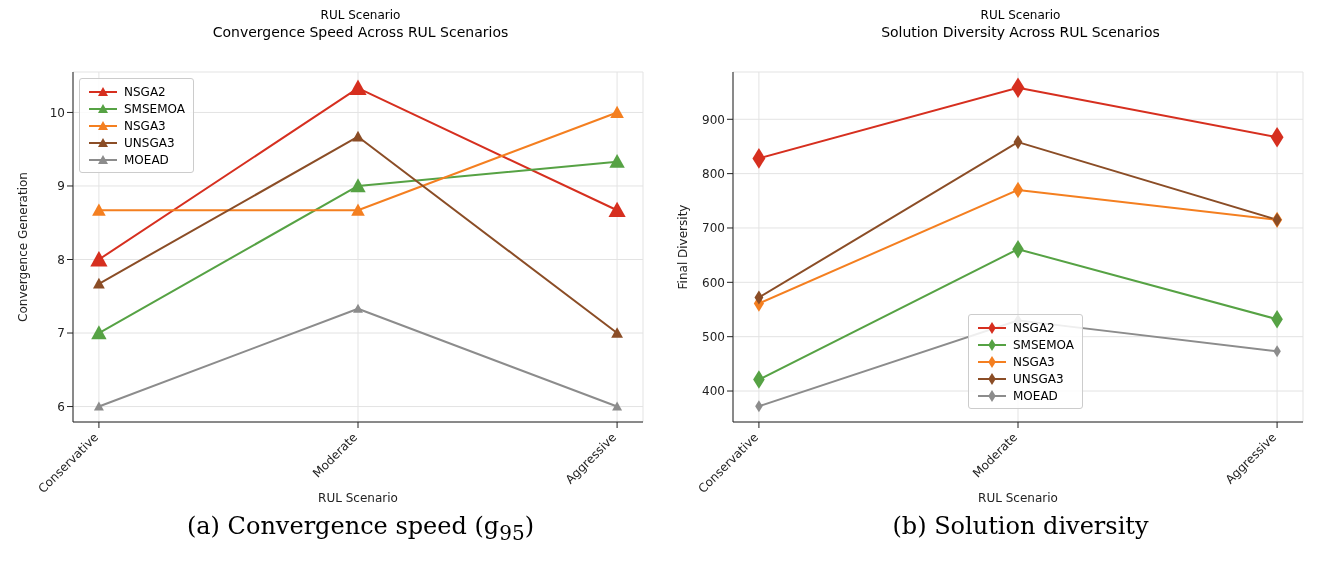 This screenshot has width=1325, height=563. What do you see at coordinates (61, 406) in the screenshot?
I see `y-tick-label: 6` at bounding box center [61, 406].